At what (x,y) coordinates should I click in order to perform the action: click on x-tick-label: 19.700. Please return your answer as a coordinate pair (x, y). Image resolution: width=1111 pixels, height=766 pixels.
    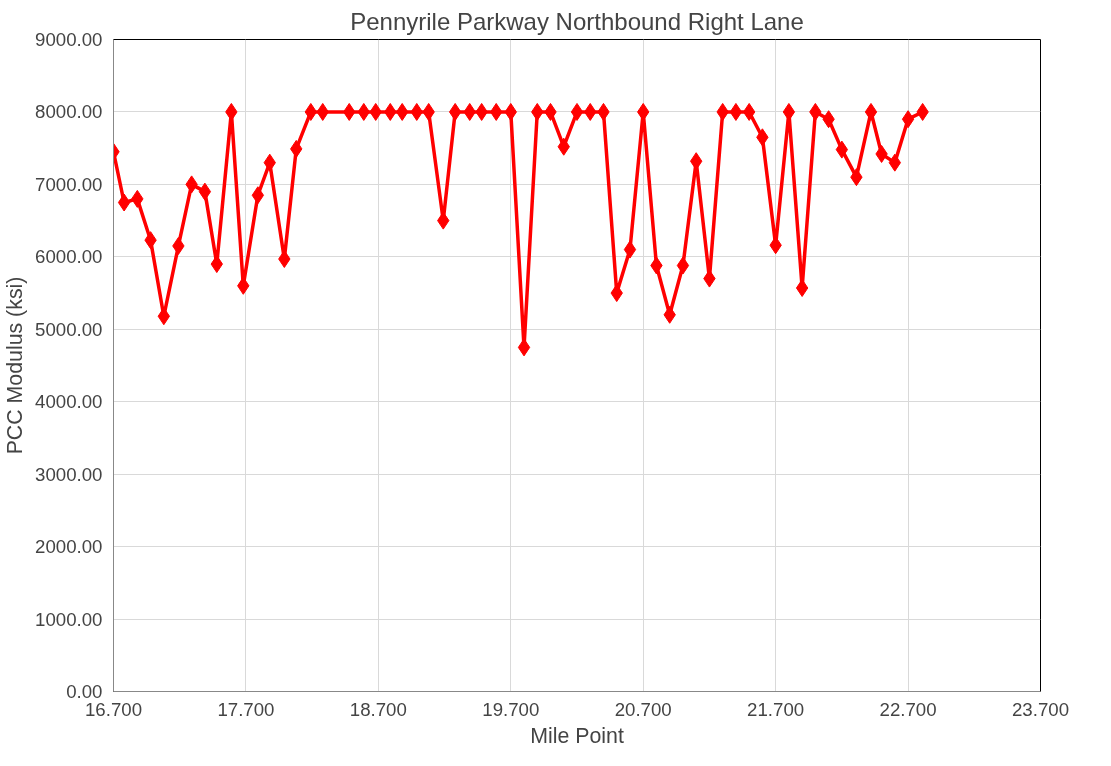
    Looking at the image, I should click on (511, 709).